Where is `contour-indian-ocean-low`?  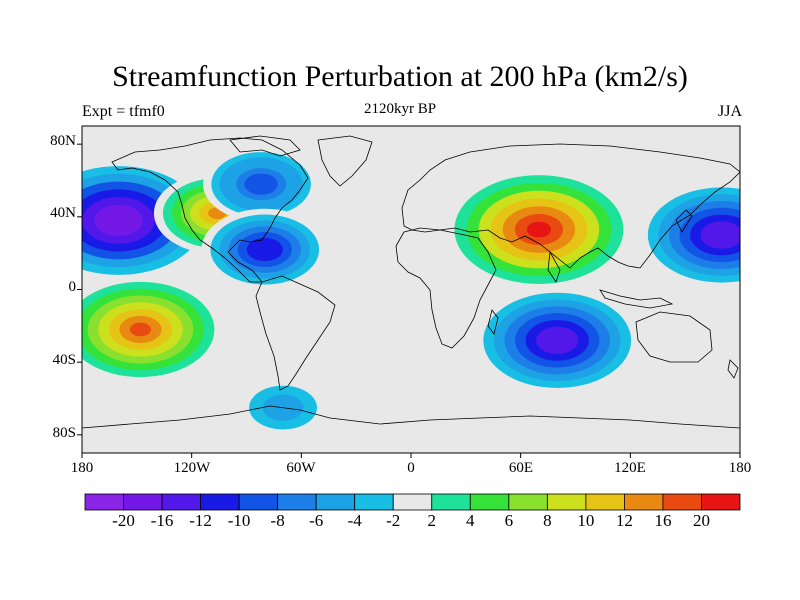
contour-indian-ocean-low is located at coordinates (557, 340).